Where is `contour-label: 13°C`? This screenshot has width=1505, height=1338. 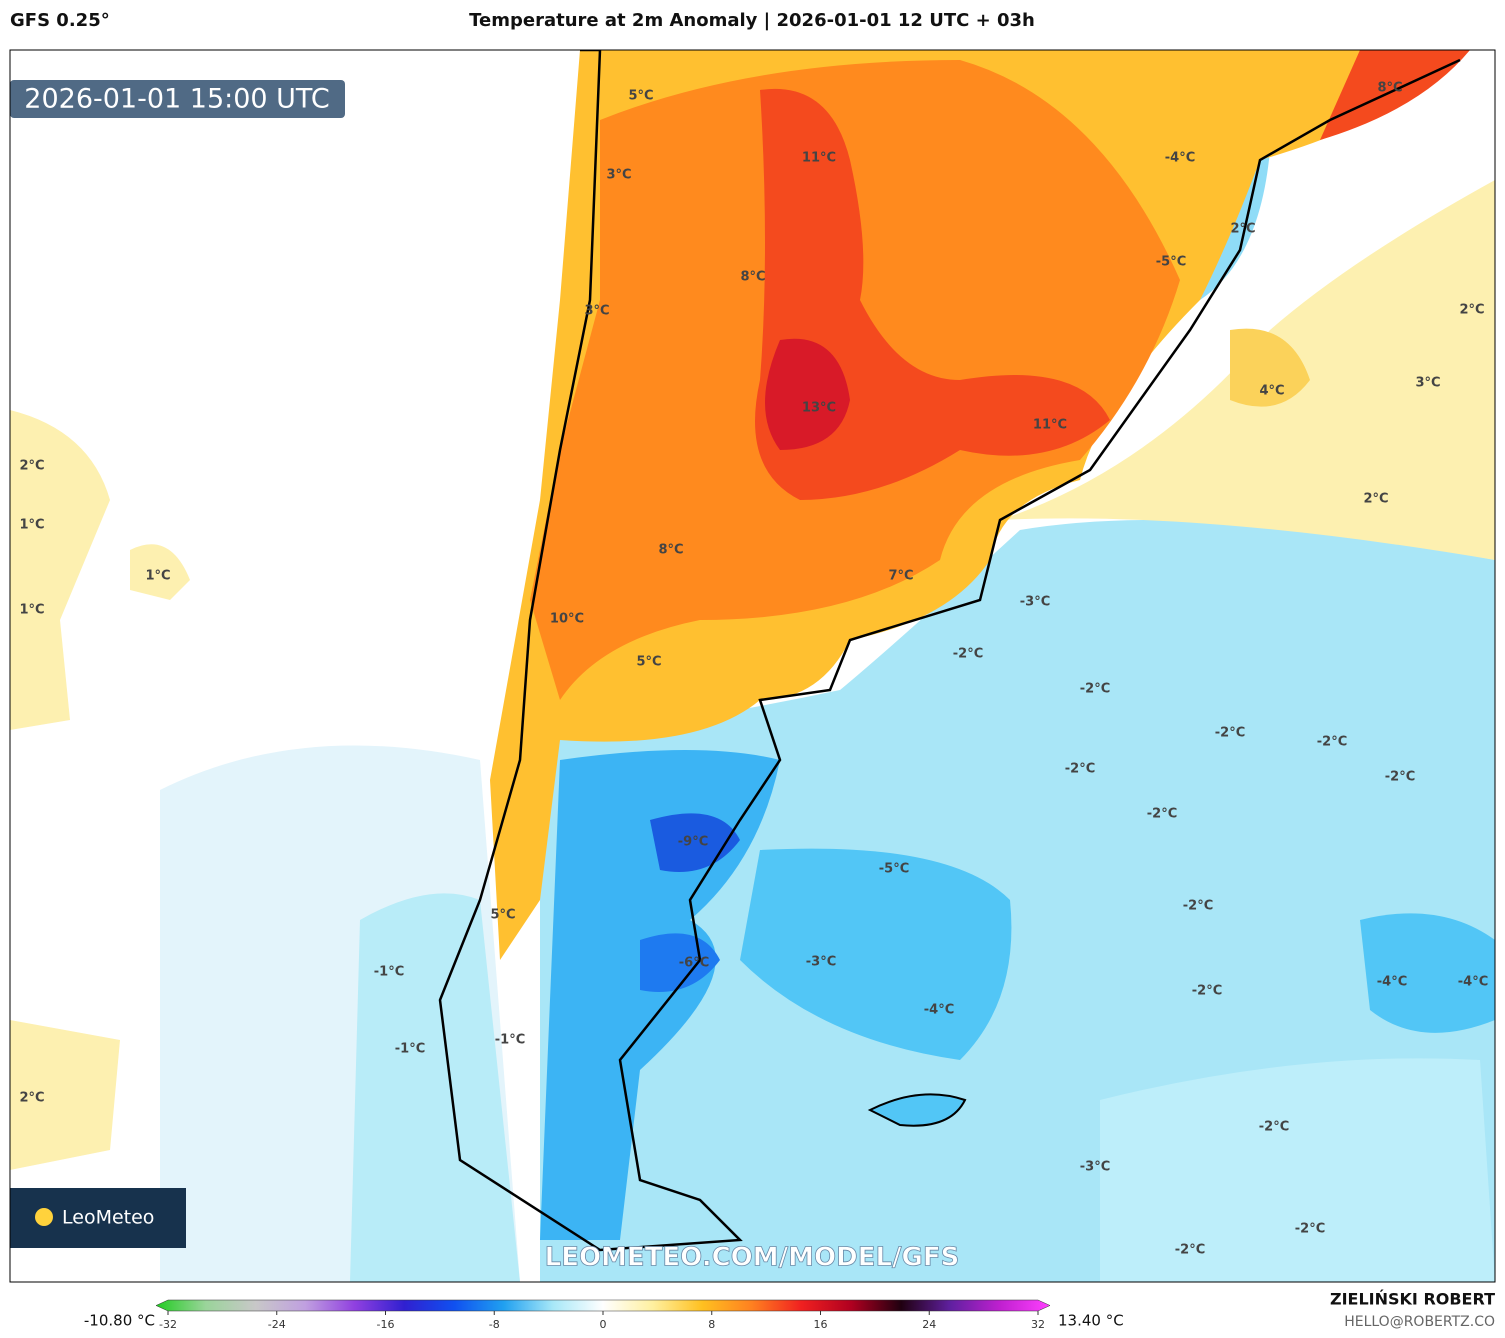
contour-label: 13°C is located at coordinates (819, 408).